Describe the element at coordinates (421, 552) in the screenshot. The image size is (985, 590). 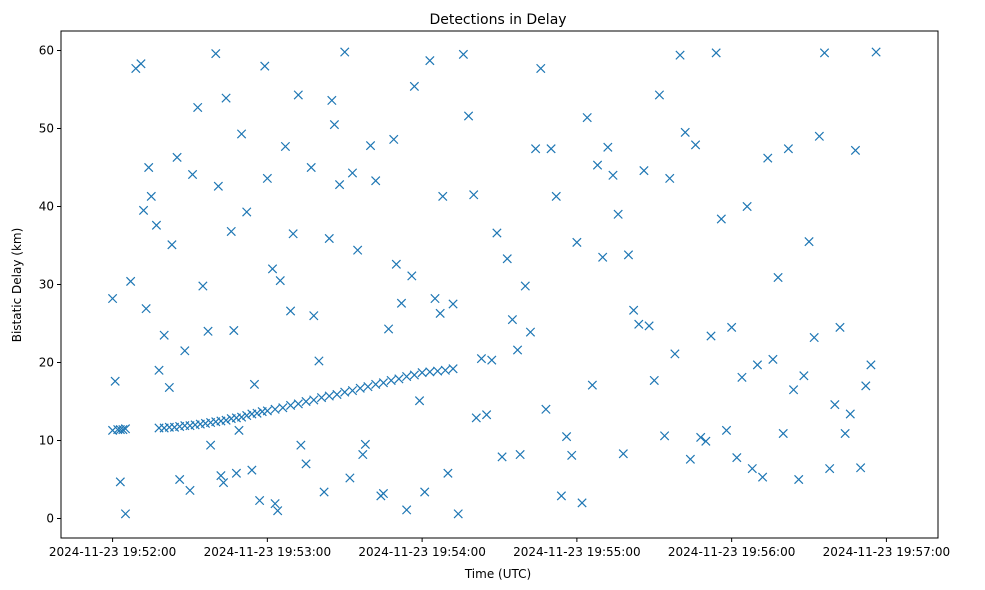
I see `x-tick-label: 2024-11-23 19:54:00` at that location.